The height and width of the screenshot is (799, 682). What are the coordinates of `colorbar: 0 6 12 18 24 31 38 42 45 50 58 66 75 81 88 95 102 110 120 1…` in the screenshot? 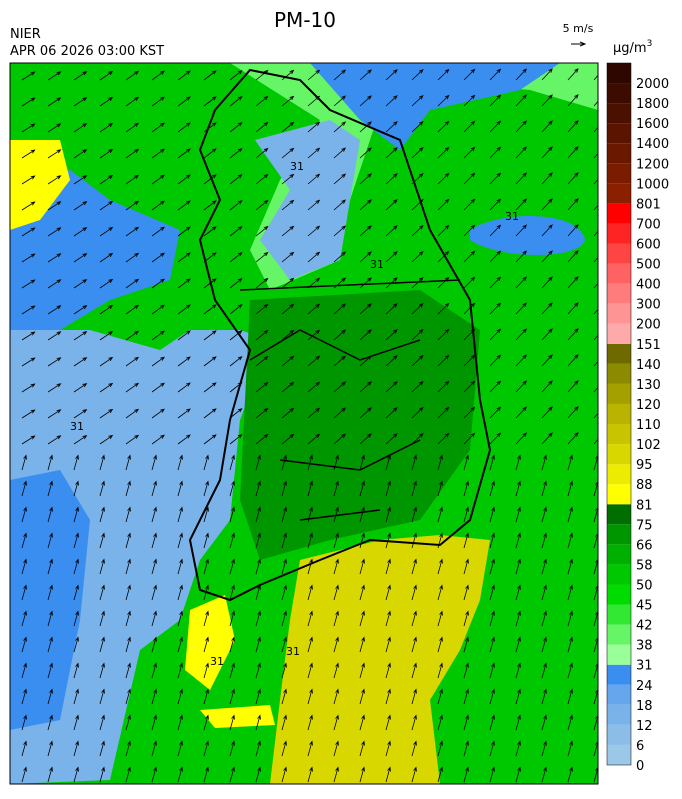 It's located at (637, 418).